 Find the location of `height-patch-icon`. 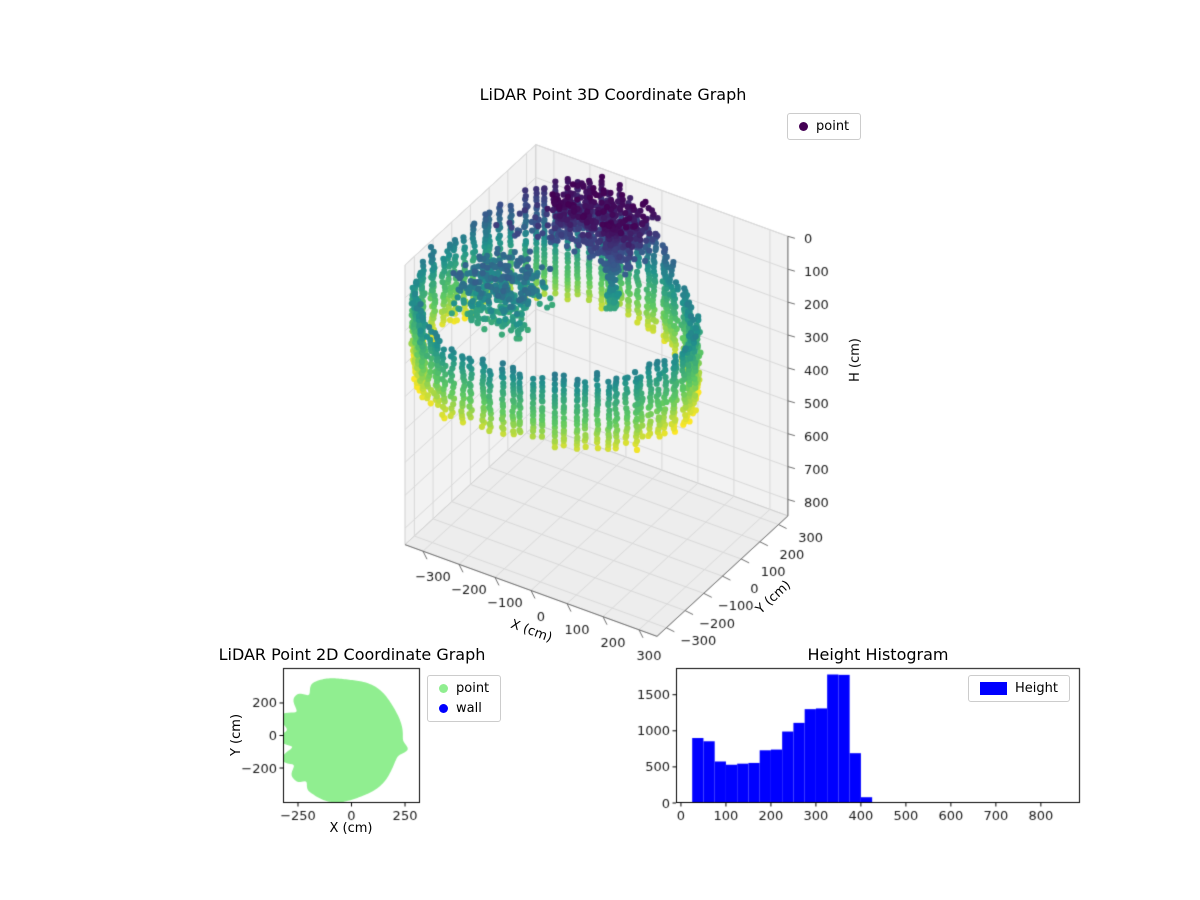

height-patch-icon is located at coordinates (993, 688).